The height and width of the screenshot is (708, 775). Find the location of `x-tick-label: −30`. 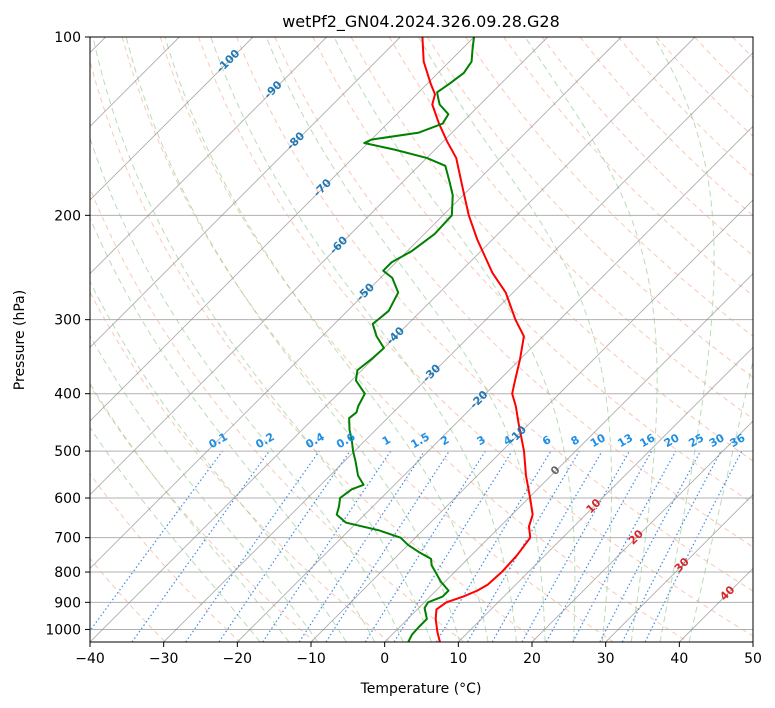

x-tick-label: −30 is located at coordinates (164, 659).